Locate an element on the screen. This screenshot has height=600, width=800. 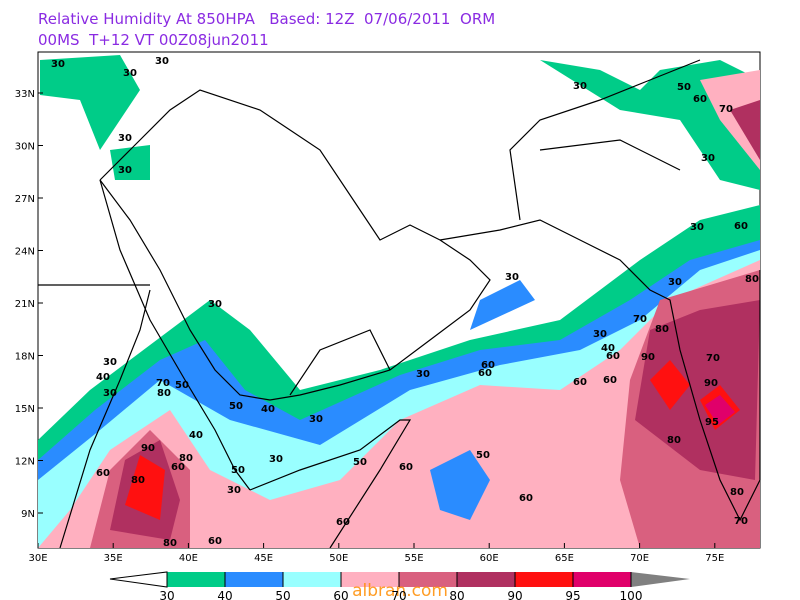
lat-label: 21N is located at coordinates (25, 304).